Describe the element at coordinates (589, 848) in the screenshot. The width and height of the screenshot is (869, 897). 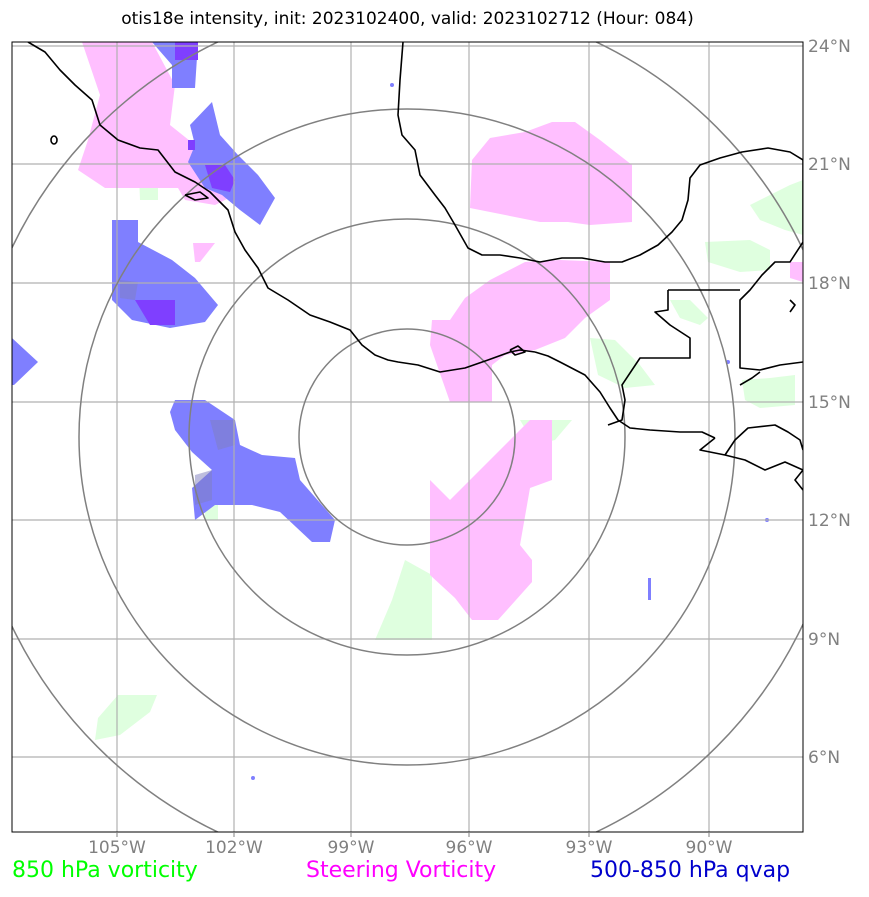
I see `lon-label: 93°W` at that location.